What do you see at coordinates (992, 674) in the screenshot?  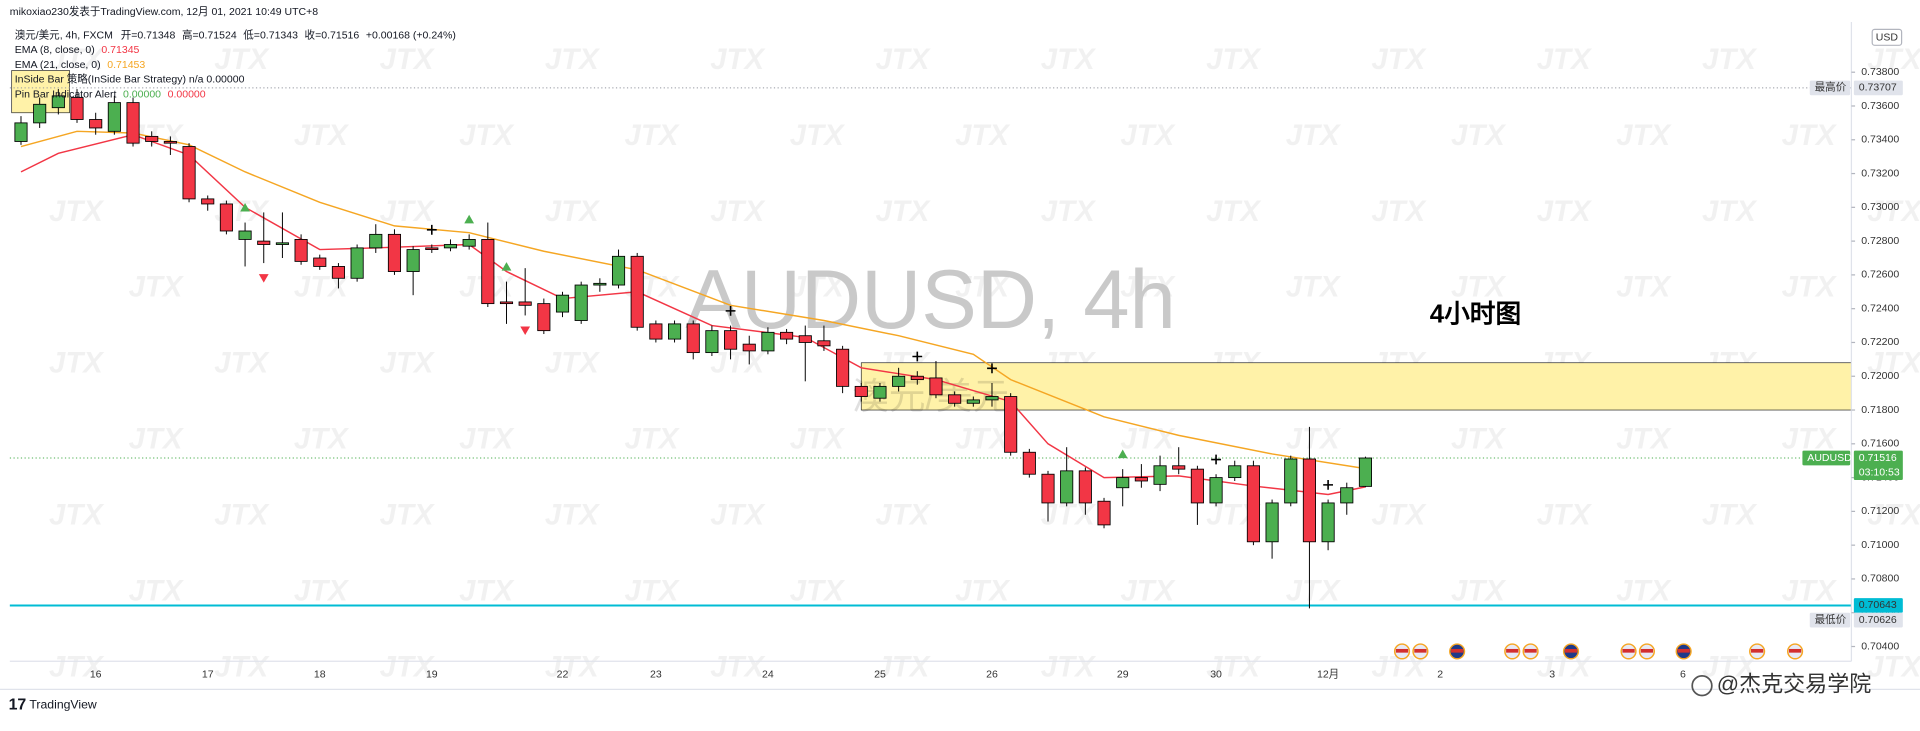 I see `x-tick-label: 26` at bounding box center [992, 674].